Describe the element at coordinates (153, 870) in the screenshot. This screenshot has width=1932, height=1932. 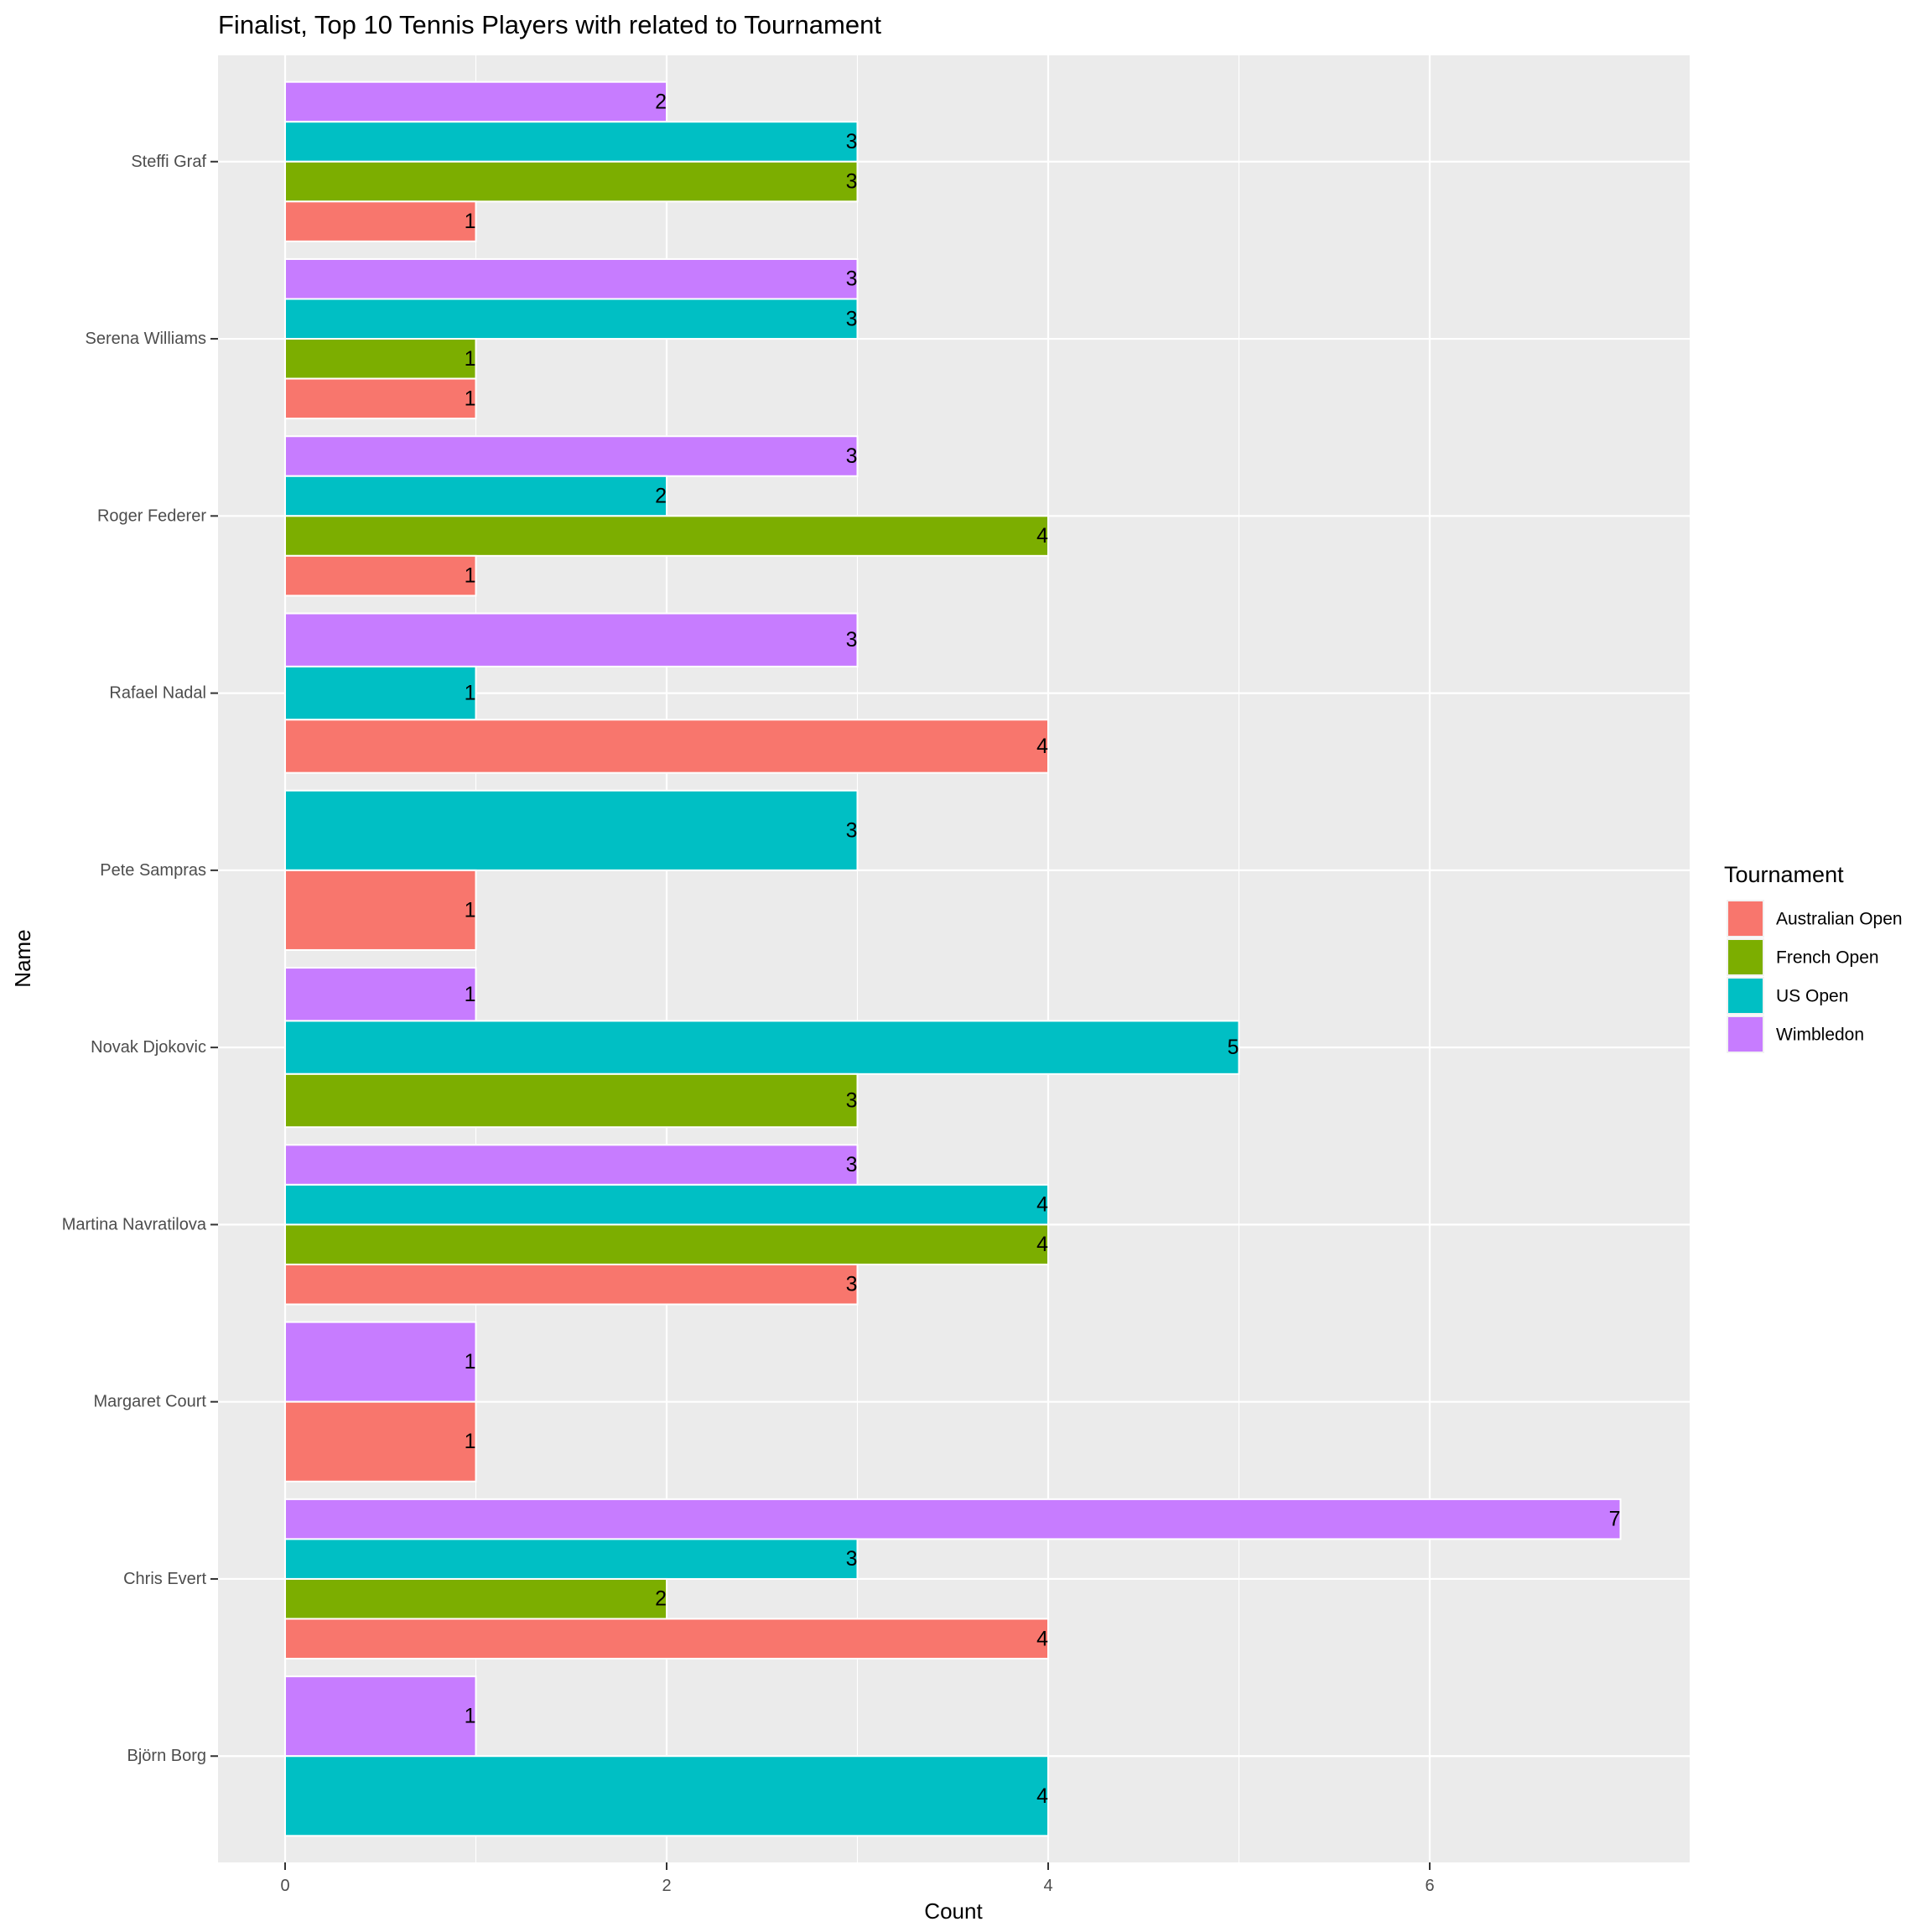
I see `y-tick-label: Pete Sampras` at that location.